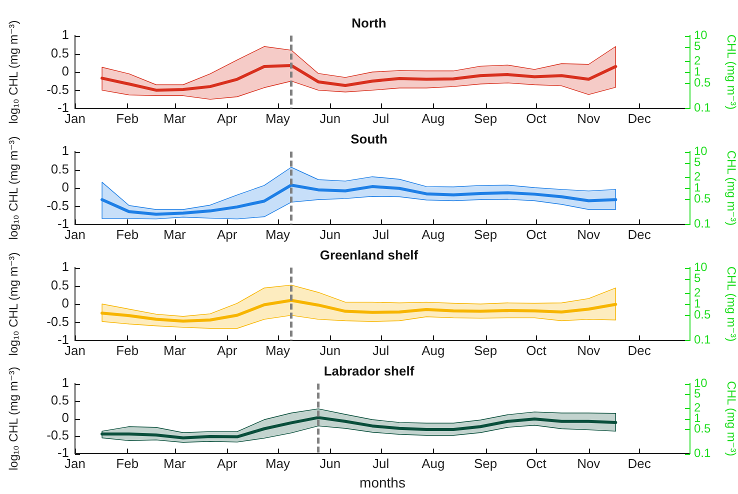 The width and height of the screenshot is (738, 494). What do you see at coordinates (369, 138) in the screenshot?
I see `chart-title: South` at bounding box center [369, 138].